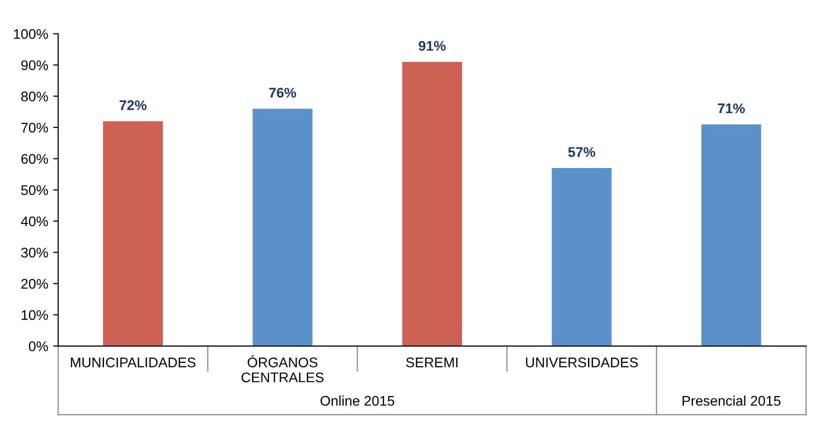 The width and height of the screenshot is (831, 422). What do you see at coordinates (34, 159) in the screenshot?
I see `y-tick-label: 60%` at bounding box center [34, 159].